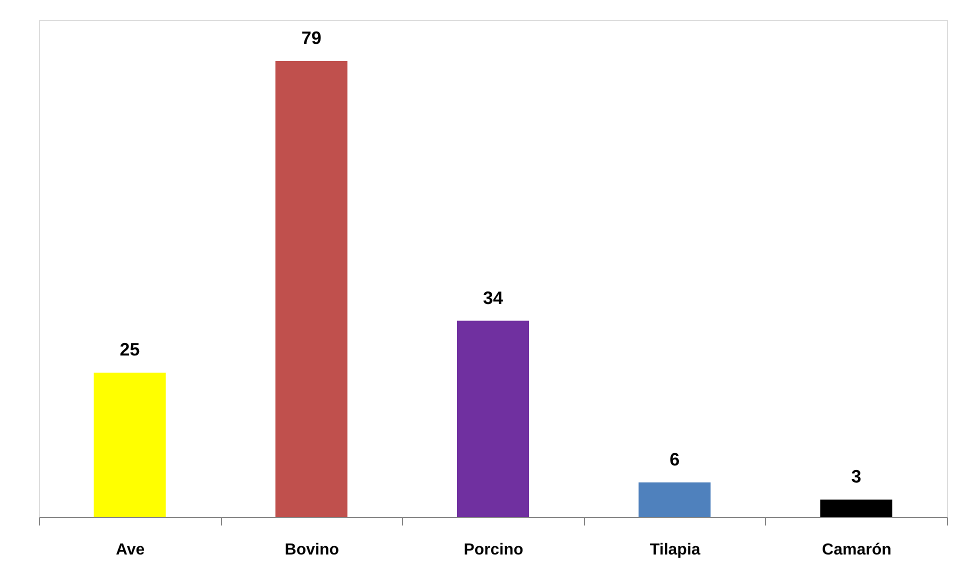 Image resolution: width=956 pixels, height=577 pixels. Describe the element at coordinates (493, 298) in the screenshot. I see `data-label: 34` at that location.